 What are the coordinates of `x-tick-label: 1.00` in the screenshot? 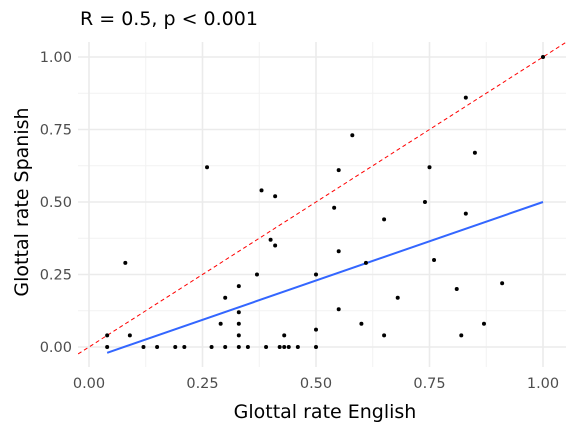 It's located at (543, 384).